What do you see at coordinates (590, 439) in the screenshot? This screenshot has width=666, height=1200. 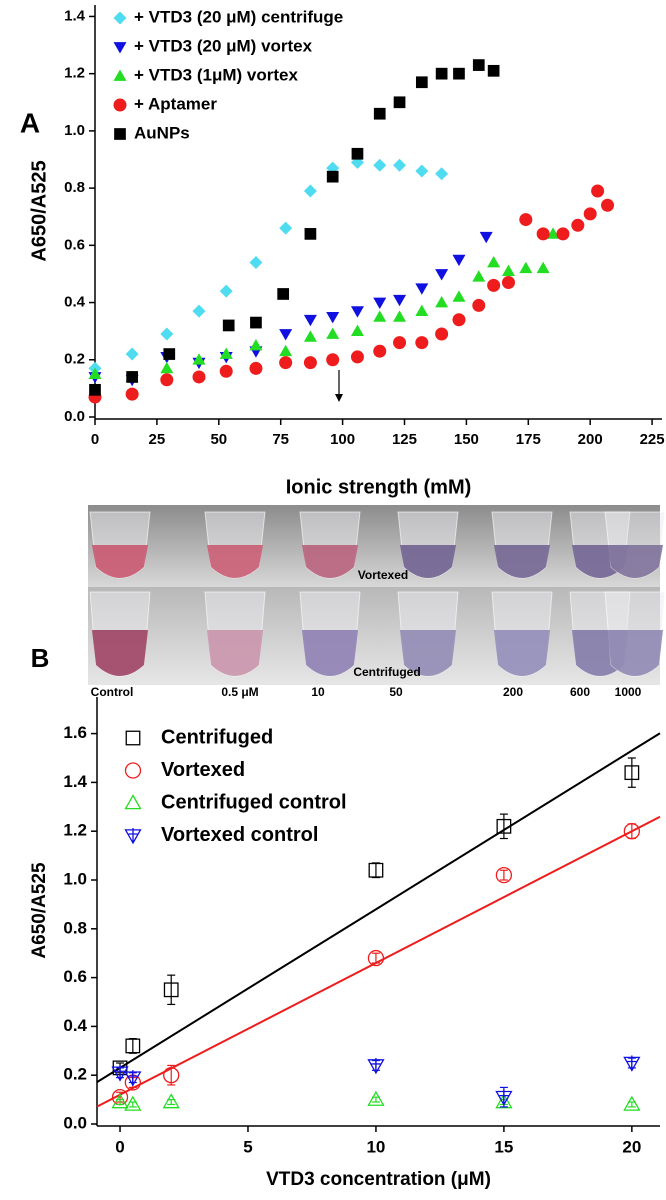 I see `x-tick-label: 200` at bounding box center [590, 439].